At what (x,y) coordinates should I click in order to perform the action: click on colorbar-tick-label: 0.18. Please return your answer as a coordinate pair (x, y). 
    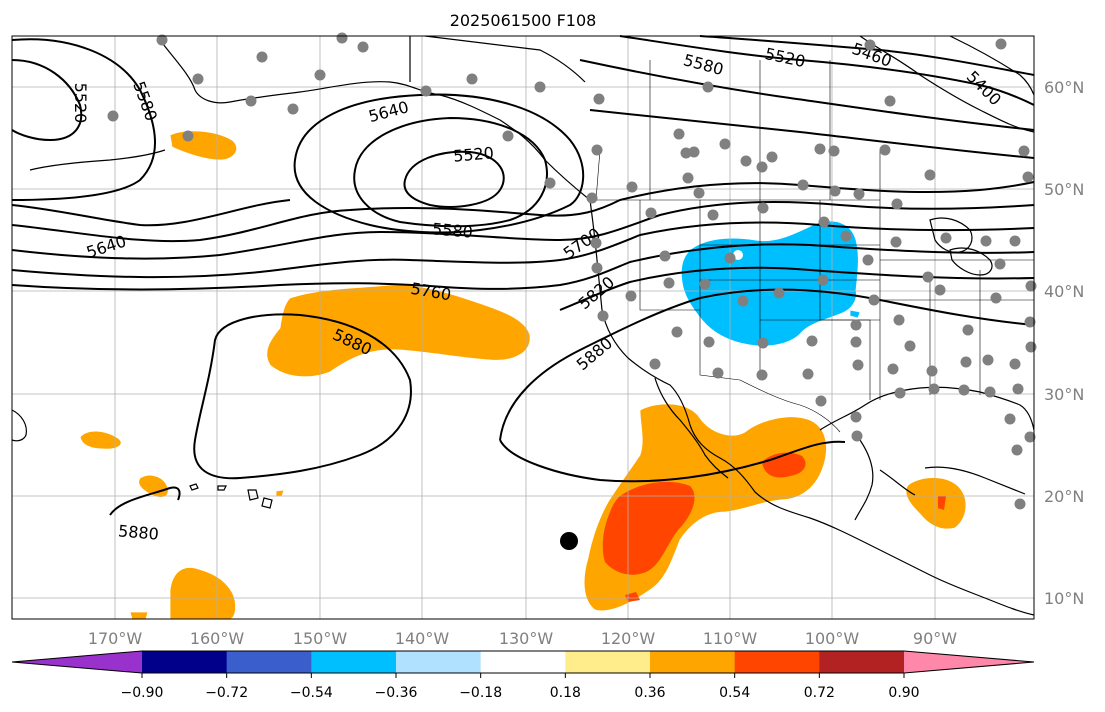
    Looking at the image, I should click on (565, 693).